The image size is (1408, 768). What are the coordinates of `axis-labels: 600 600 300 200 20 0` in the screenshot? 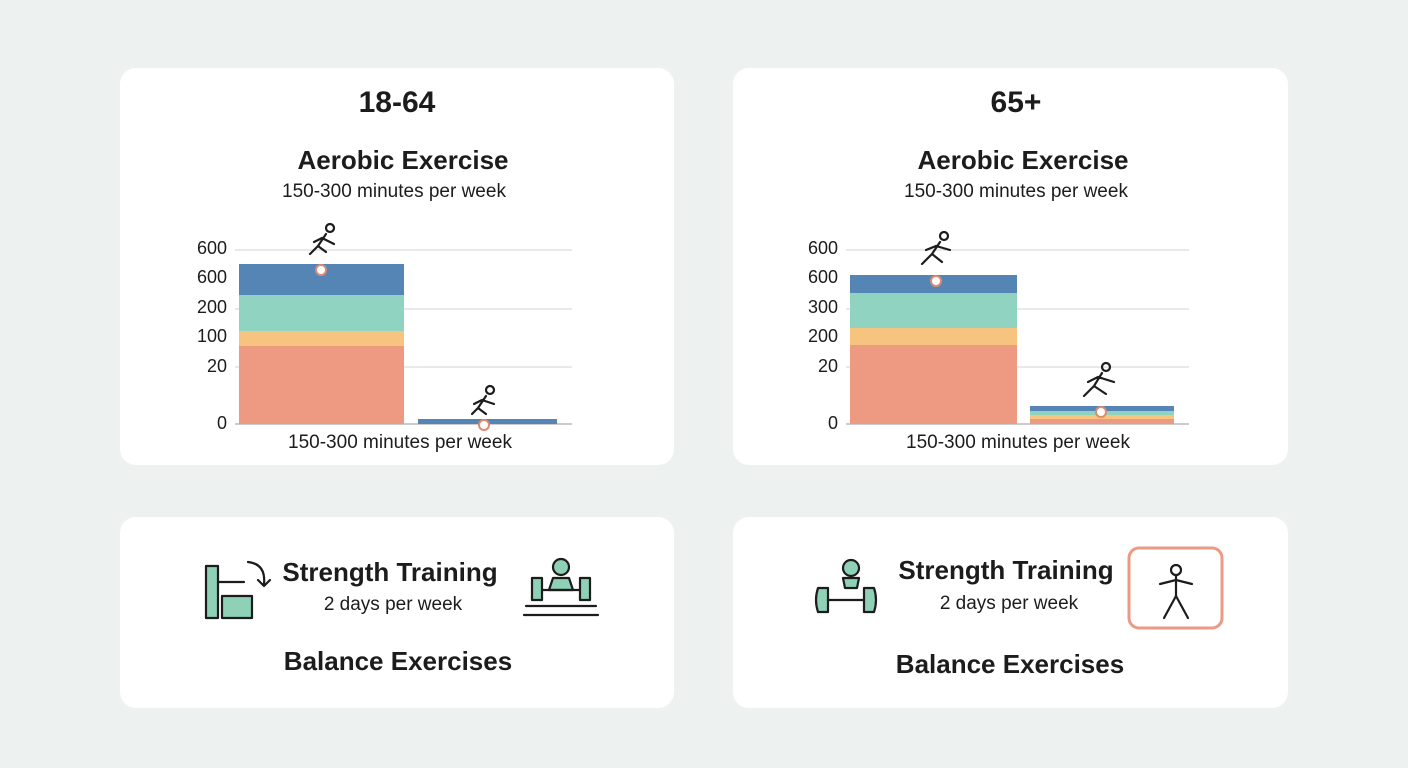 It's located at (823, 335).